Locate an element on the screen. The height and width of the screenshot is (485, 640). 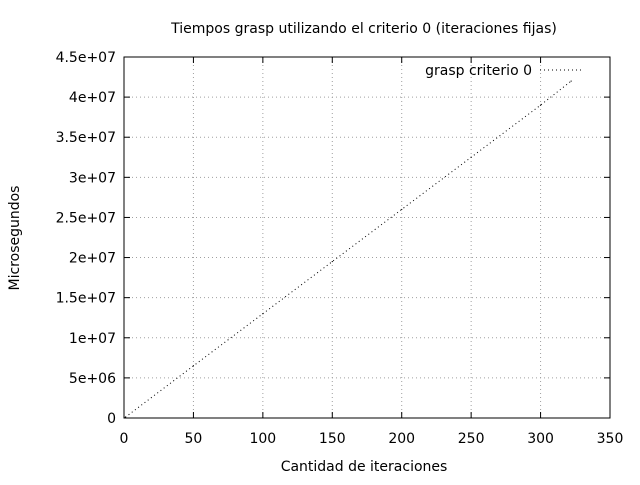
x-tick-label: 300 is located at coordinates (540, 439).